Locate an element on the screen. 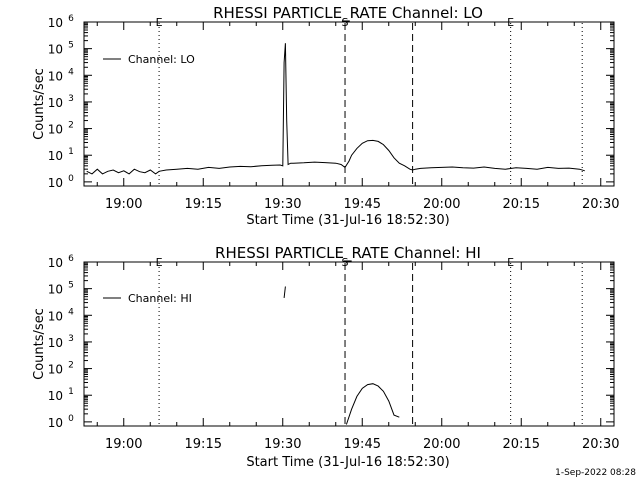 The height and width of the screenshot is (480, 640). panel-title: RHESSI PARTICLE_RATE Channel: LO is located at coordinates (348, 13).